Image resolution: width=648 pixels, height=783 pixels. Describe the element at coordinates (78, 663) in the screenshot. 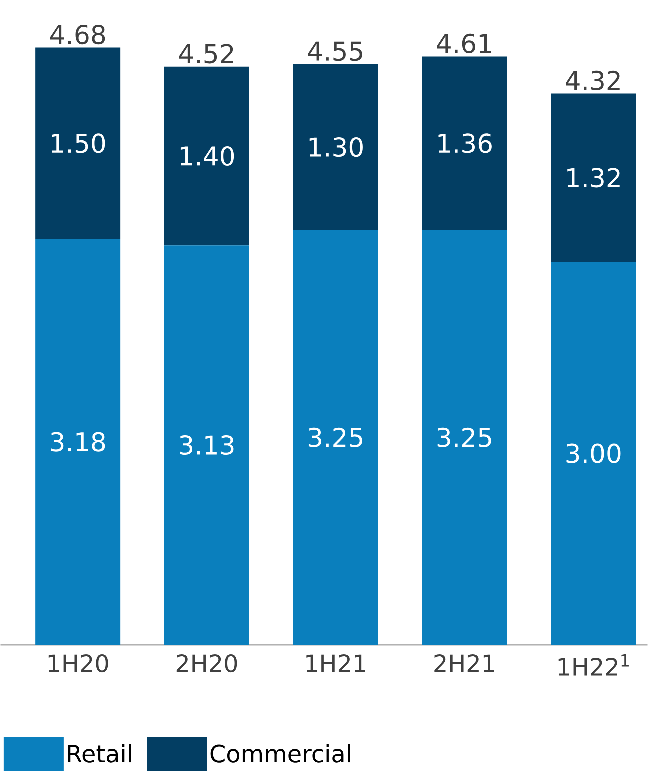

I see `x-tick-label: 1H20` at that location.